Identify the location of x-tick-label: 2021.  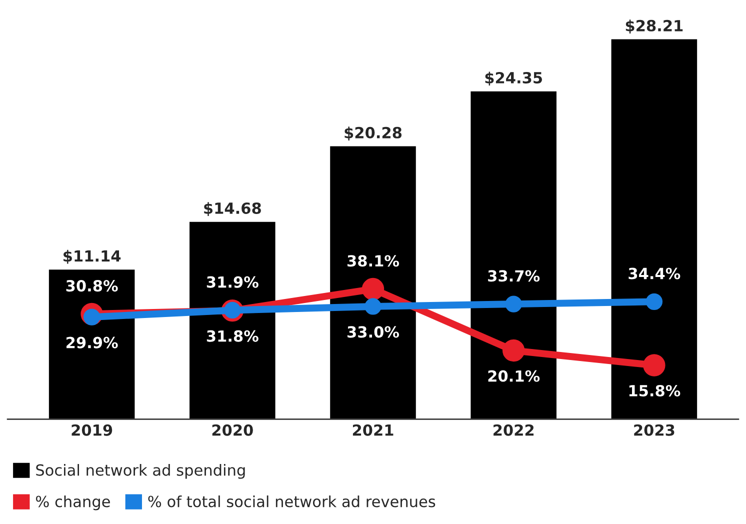
(373, 430).